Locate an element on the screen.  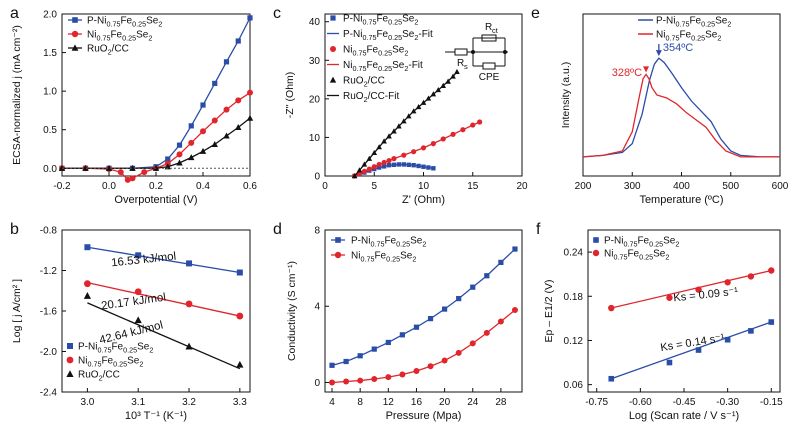
y-tick-label: 0.12 is located at coordinates (574, 341).